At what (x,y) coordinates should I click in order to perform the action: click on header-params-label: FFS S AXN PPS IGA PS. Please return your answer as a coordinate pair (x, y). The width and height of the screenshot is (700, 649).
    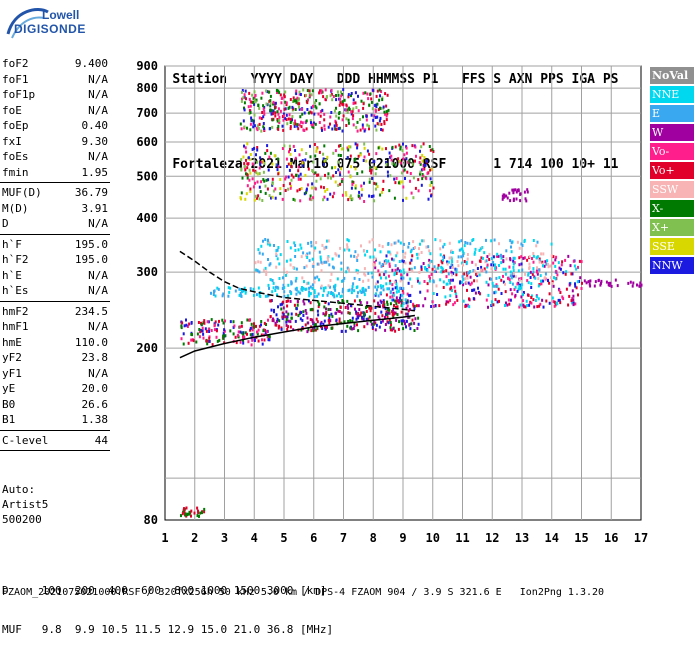
    Looking at the image, I should click on (540, 79).